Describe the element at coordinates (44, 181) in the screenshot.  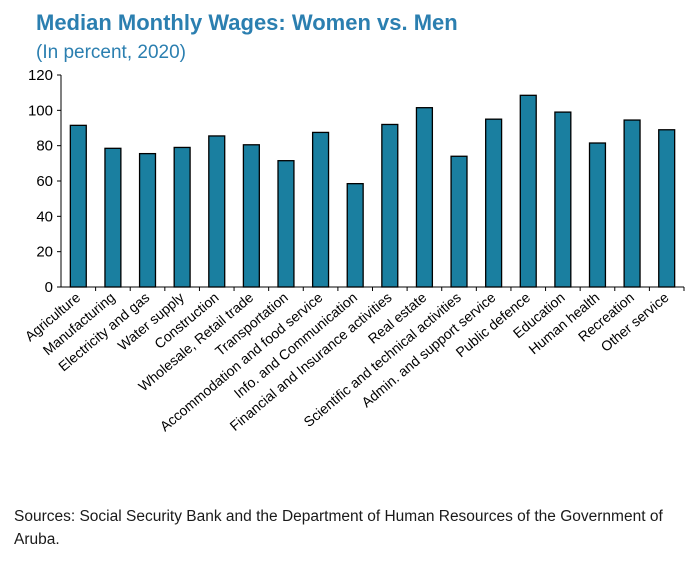
I see `y-tick-label: 60` at that location.